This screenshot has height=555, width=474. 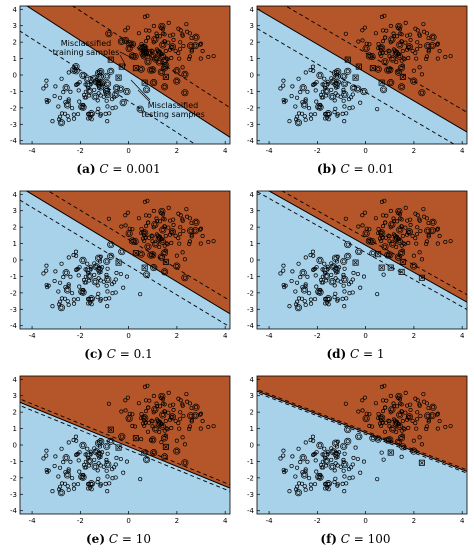 I want to click on plot-c: -4 -2 0 2 4 4 3 2 1 0 -1 -2 -3 -4, so click(x=120, y=265).